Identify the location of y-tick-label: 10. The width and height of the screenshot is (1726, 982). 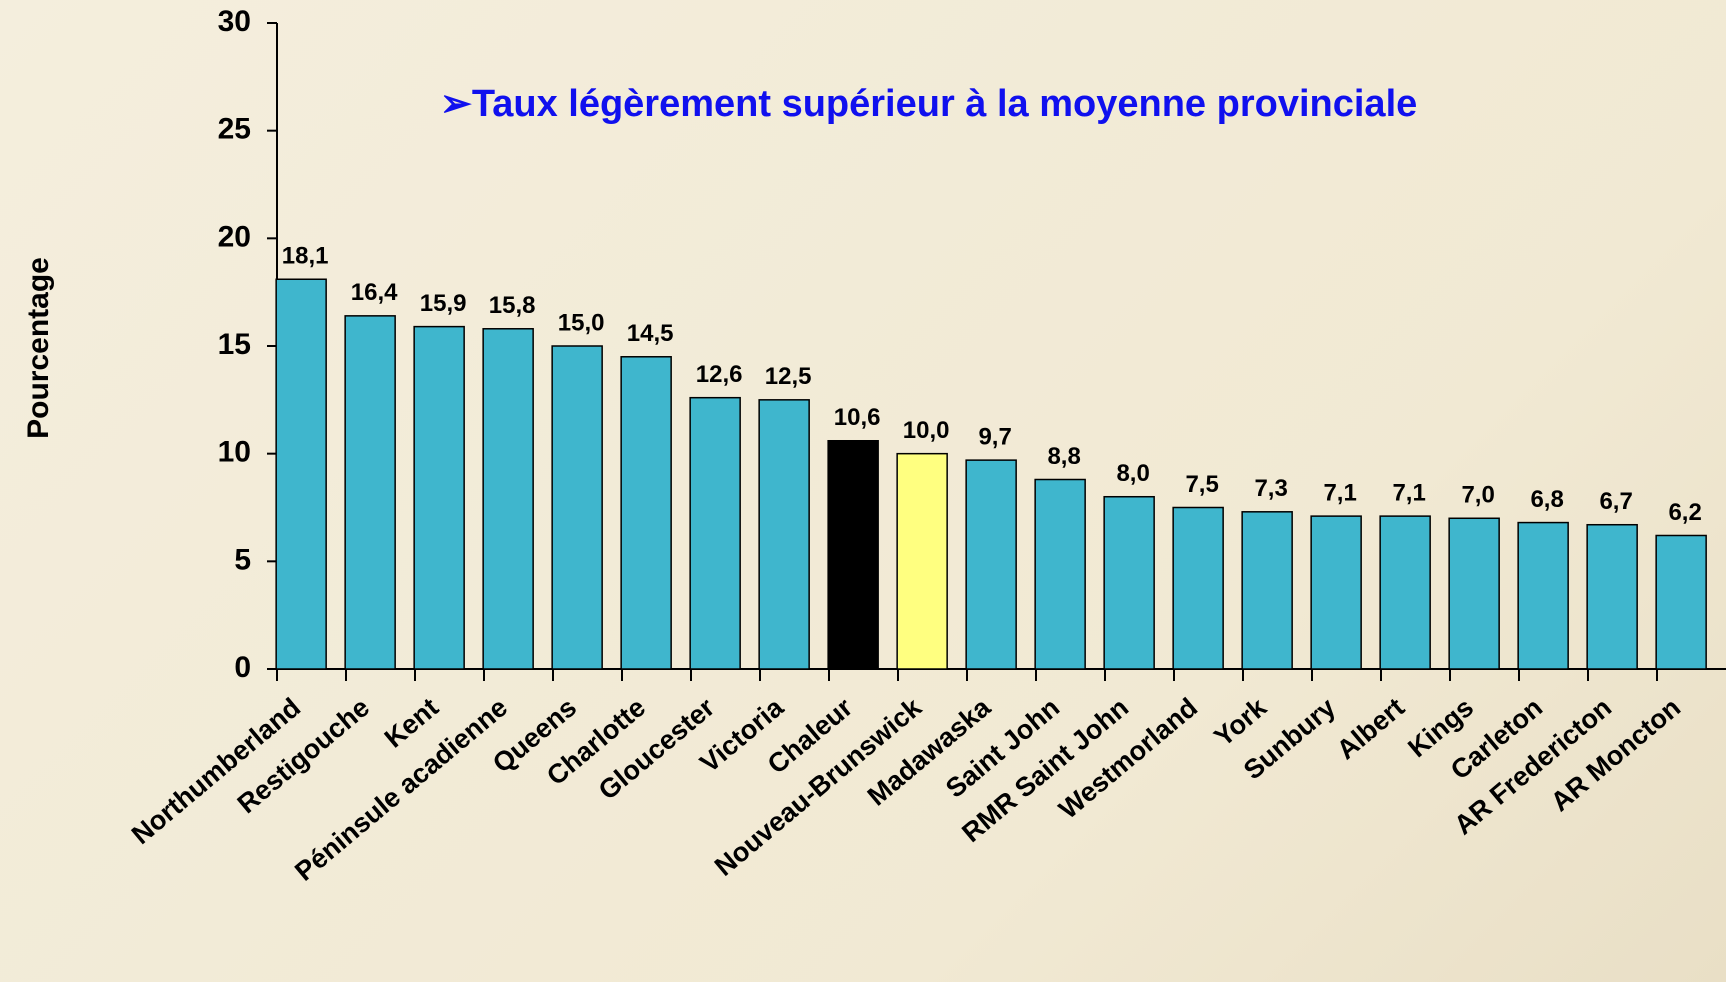
(234, 452).